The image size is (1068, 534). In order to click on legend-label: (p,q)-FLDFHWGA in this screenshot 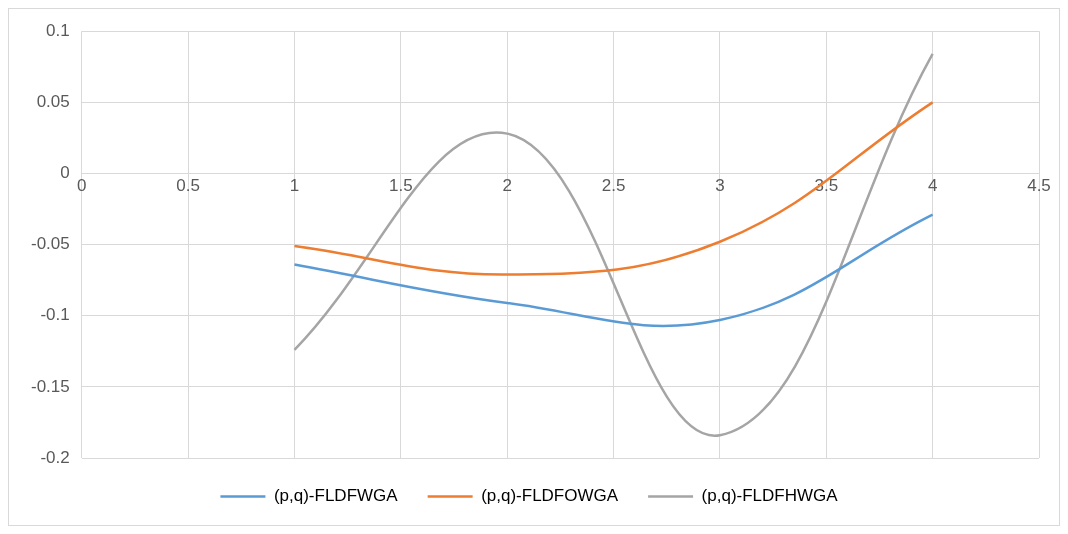, I will do `click(770, 496)`.